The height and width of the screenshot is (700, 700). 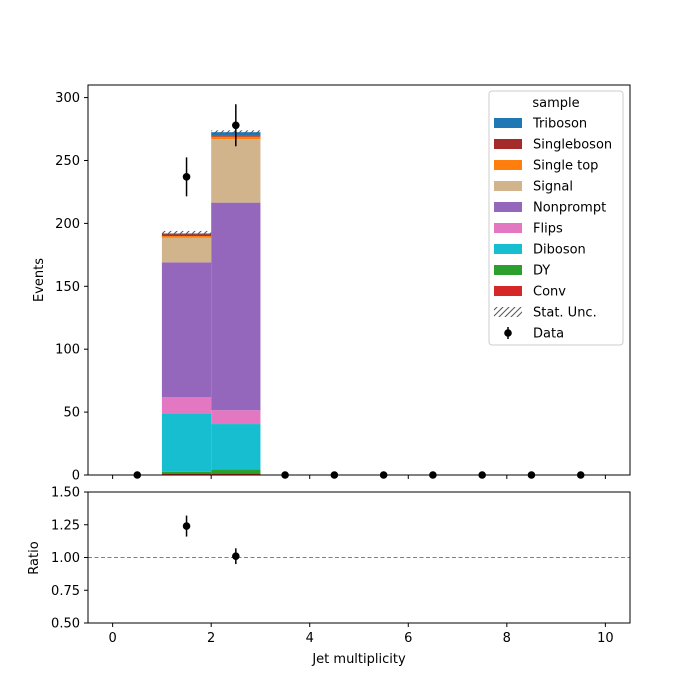 I want to click on legend-label-diboson: Diboson, so click(x=559, y=250).